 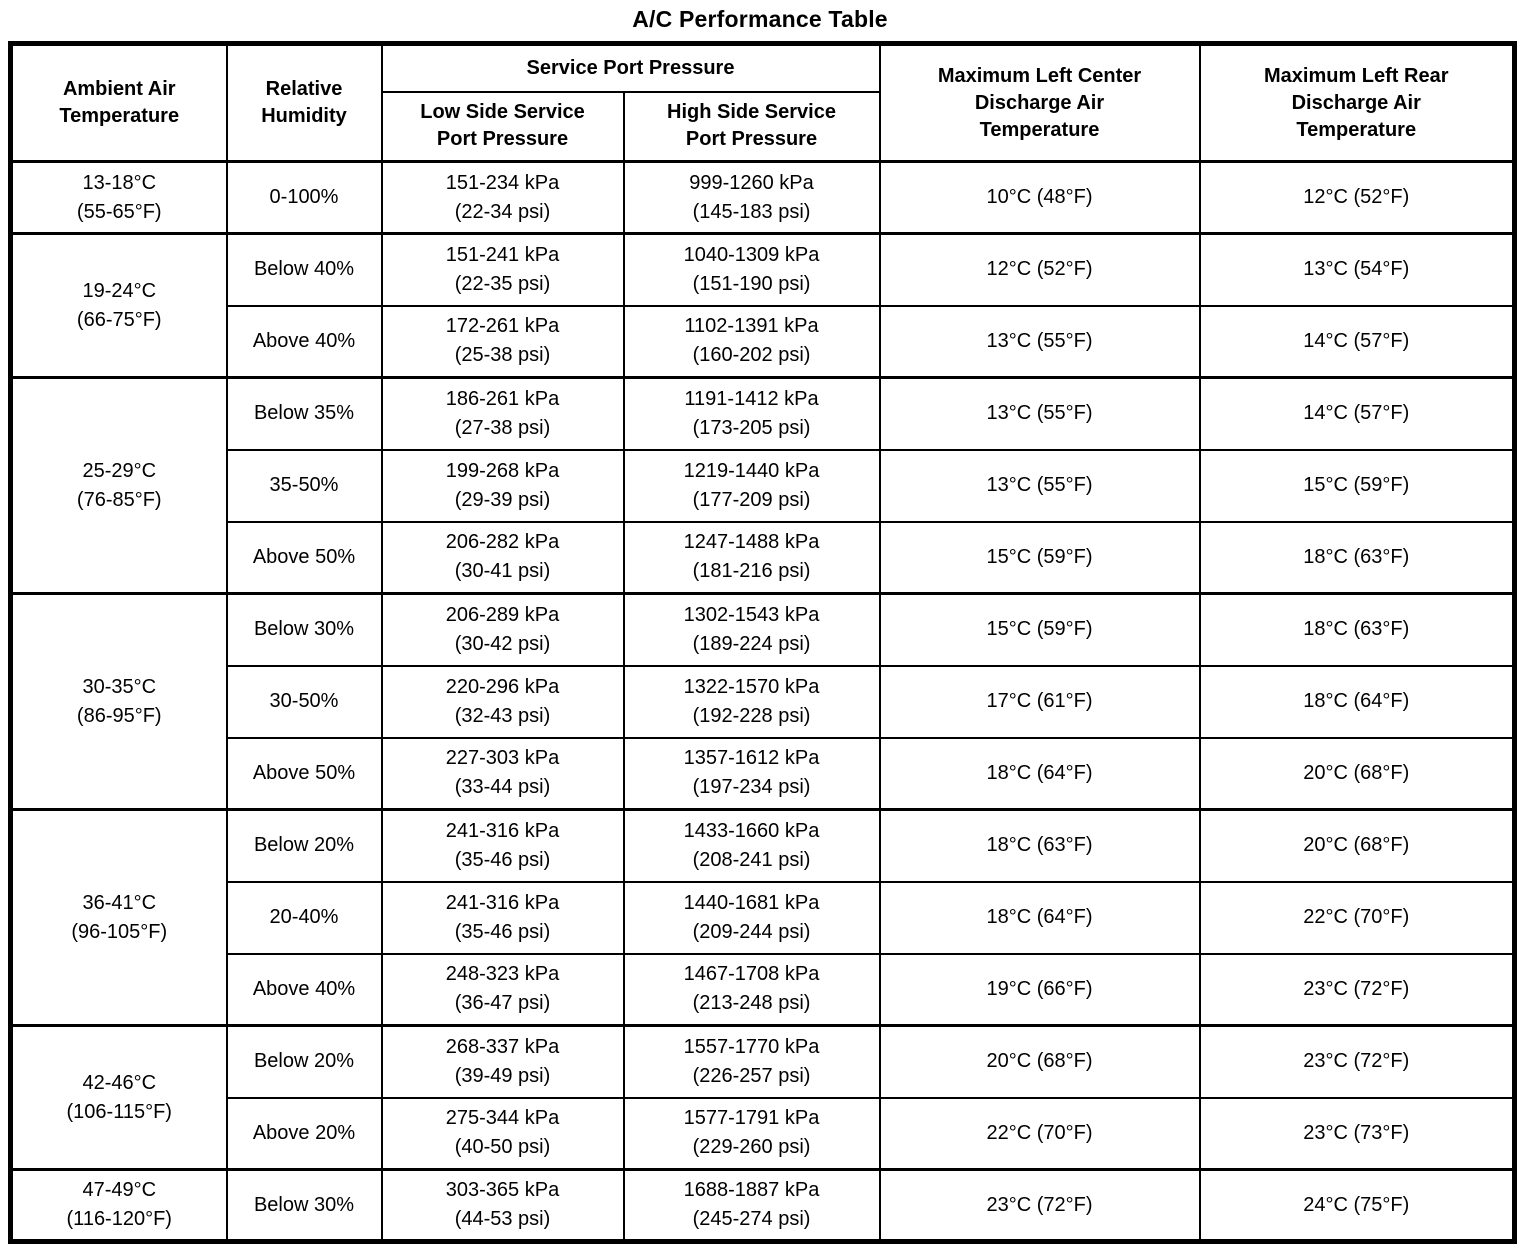 I want to click on cell-low-pressure: 275-344 kPa (40-50 psi), so click(x=502, y=1133).